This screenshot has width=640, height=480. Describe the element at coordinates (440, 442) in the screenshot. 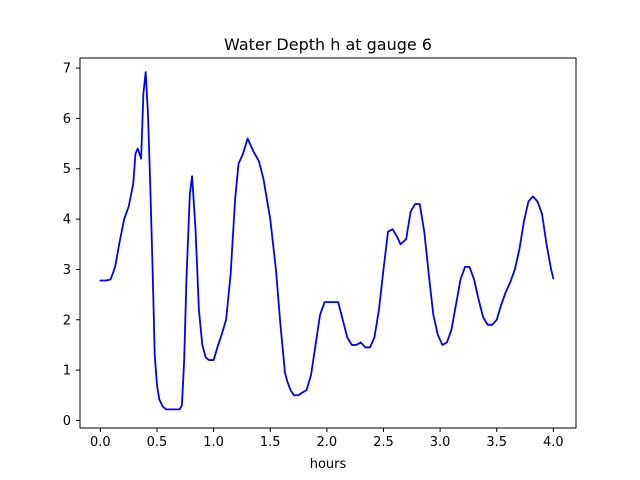

I see `x-tick-label: 3.0` at that location.